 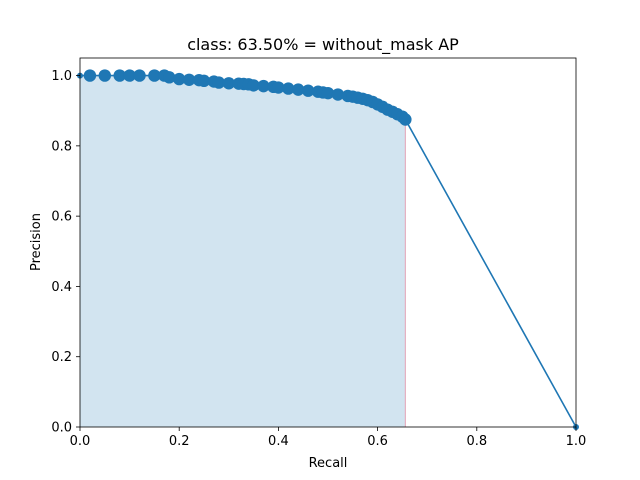 I want to click on x-tick-label: 0.4, so click(x=278, y=441).